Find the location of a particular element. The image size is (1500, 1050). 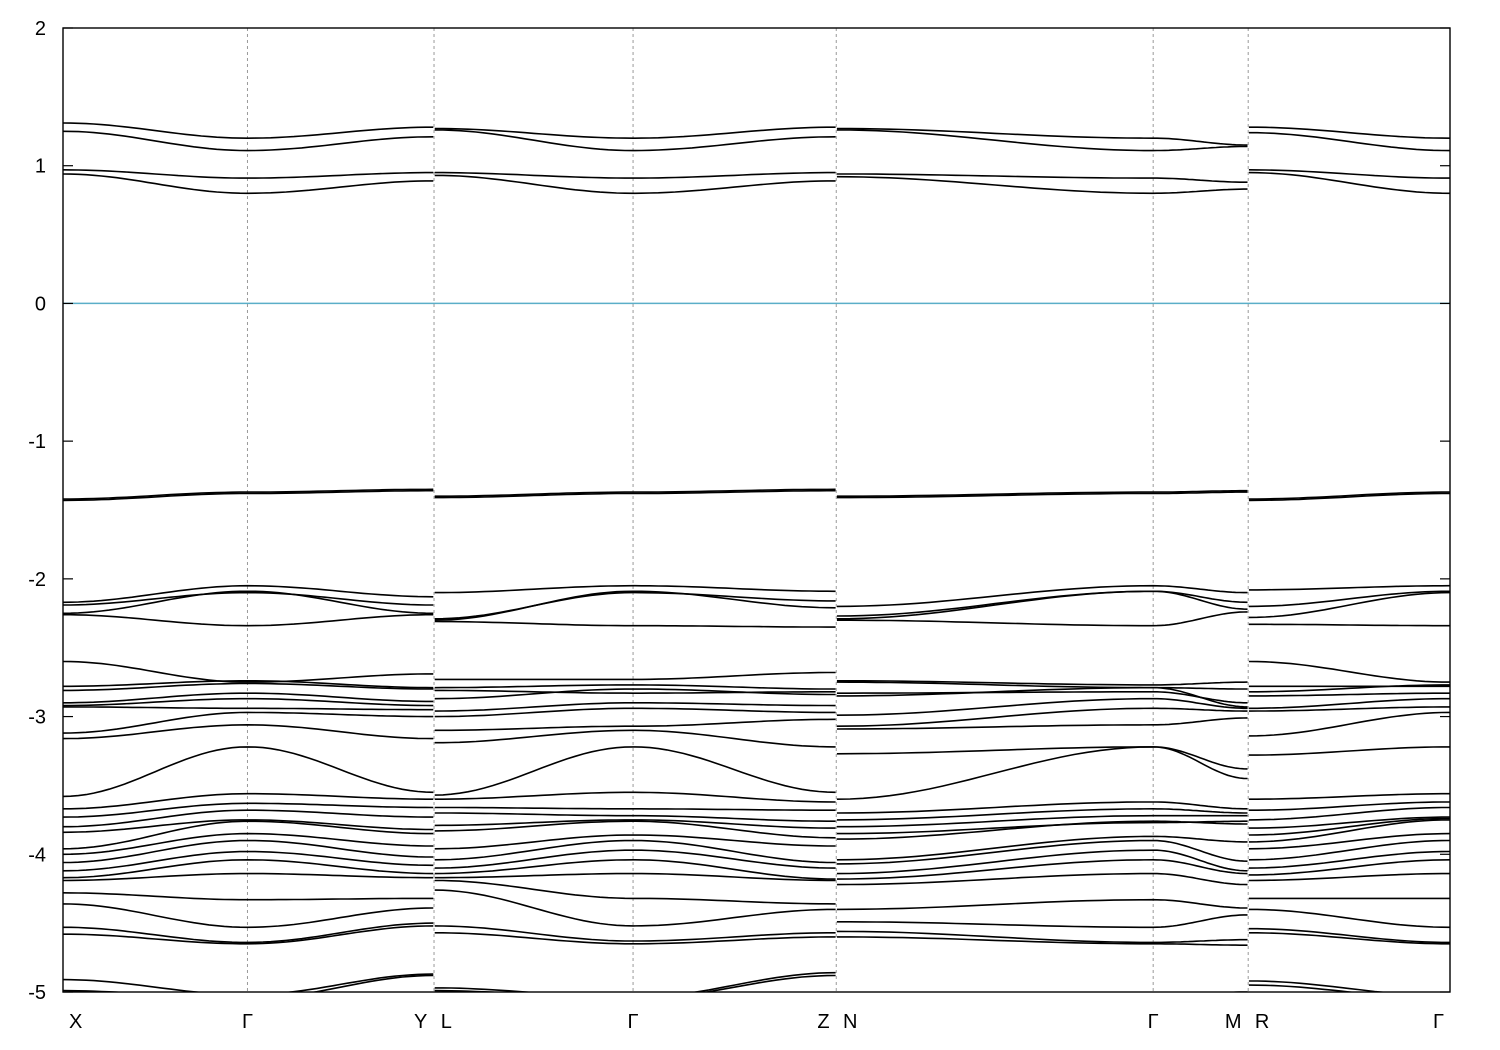

band-line-seg1-b25 is located at coordinates (635, 851).